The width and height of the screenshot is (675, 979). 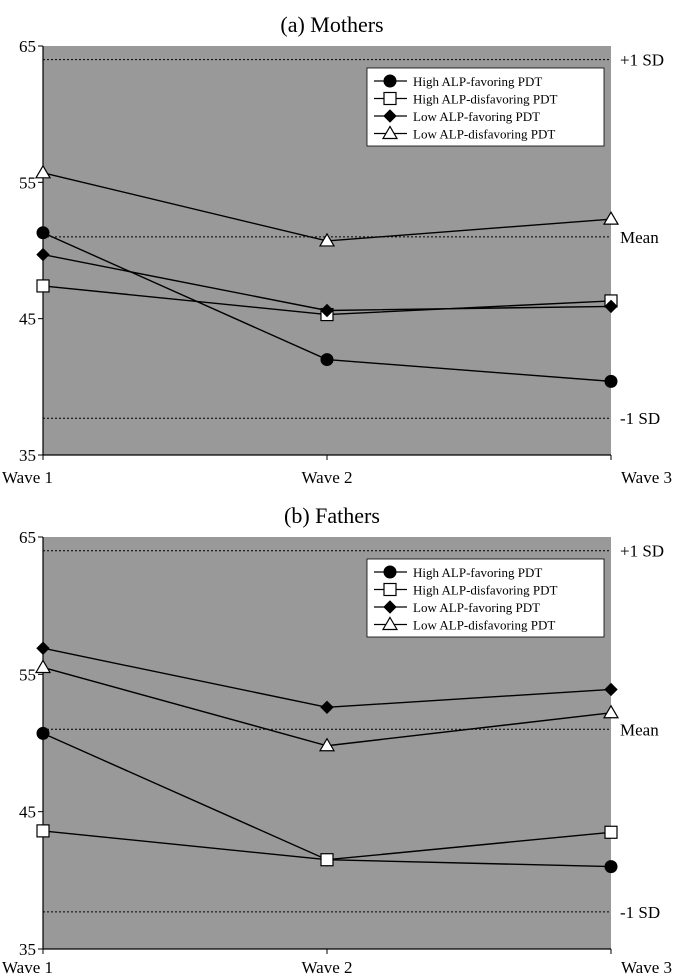 What do you see at coordinates (327, 845) in the screenshot?
I see `series-square` at bounding box center [327, 845].